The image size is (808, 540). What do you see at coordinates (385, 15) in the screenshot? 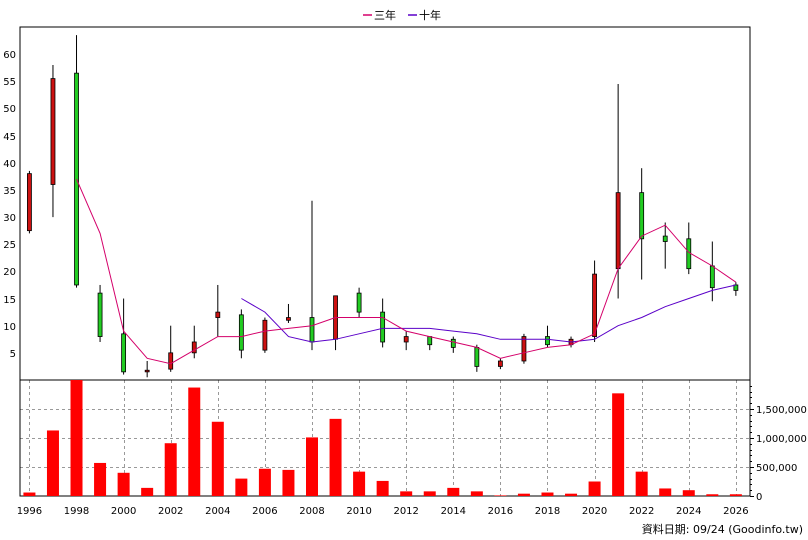
I see `legend-label: 三年` at bounding box center [385, 15].